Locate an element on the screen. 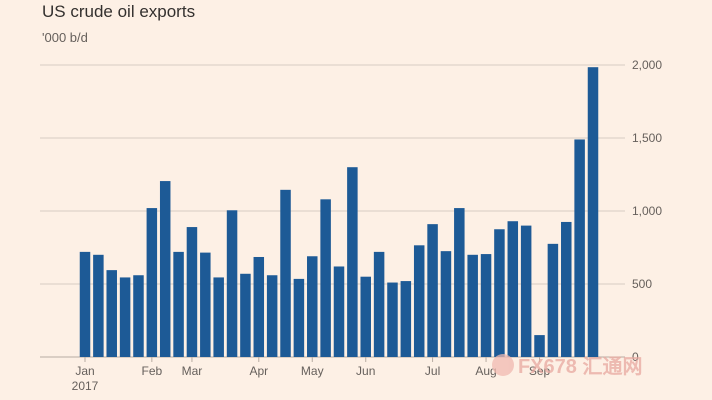 This screenshot has height=400, width=712. x-tick-label: Jun is located at coordinates (365, 371).